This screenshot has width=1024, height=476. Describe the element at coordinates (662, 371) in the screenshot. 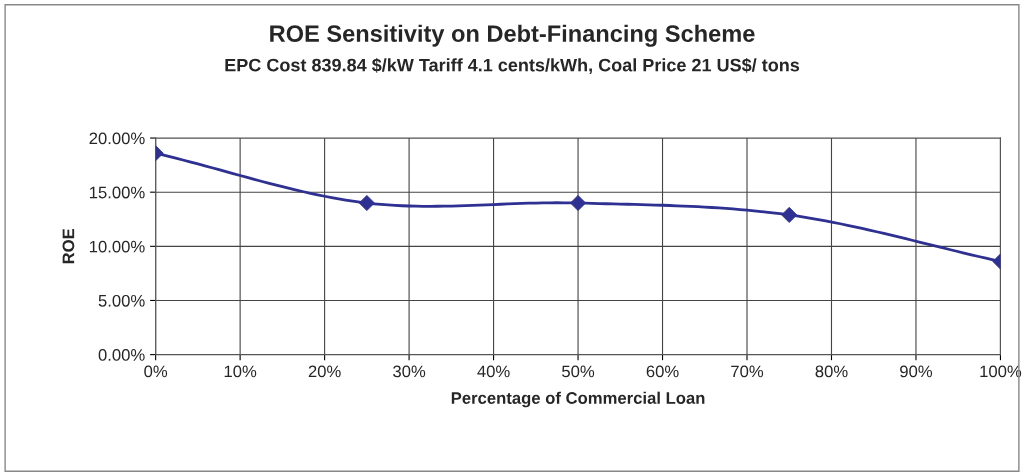

I see `x-tick-label: 60%` at that location.